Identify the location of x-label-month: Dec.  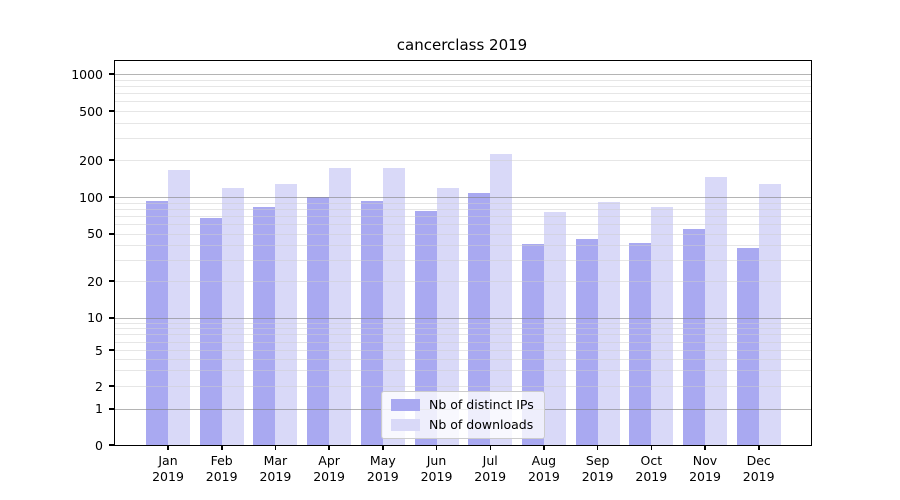
(758, 460).